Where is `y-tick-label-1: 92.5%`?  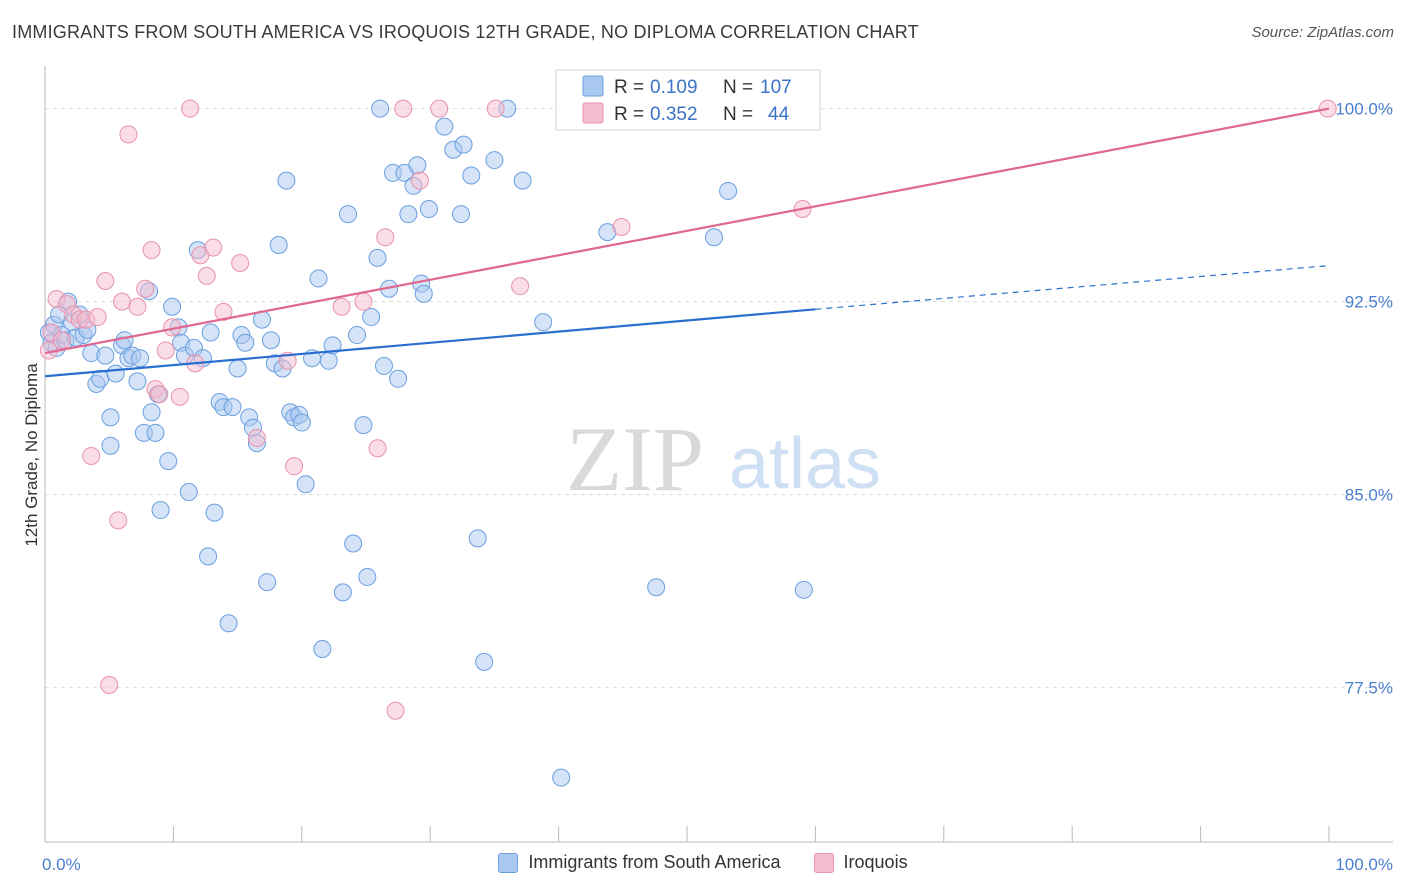 y-tick-label-1: 92.5% is located at coordinates (1369, 302).